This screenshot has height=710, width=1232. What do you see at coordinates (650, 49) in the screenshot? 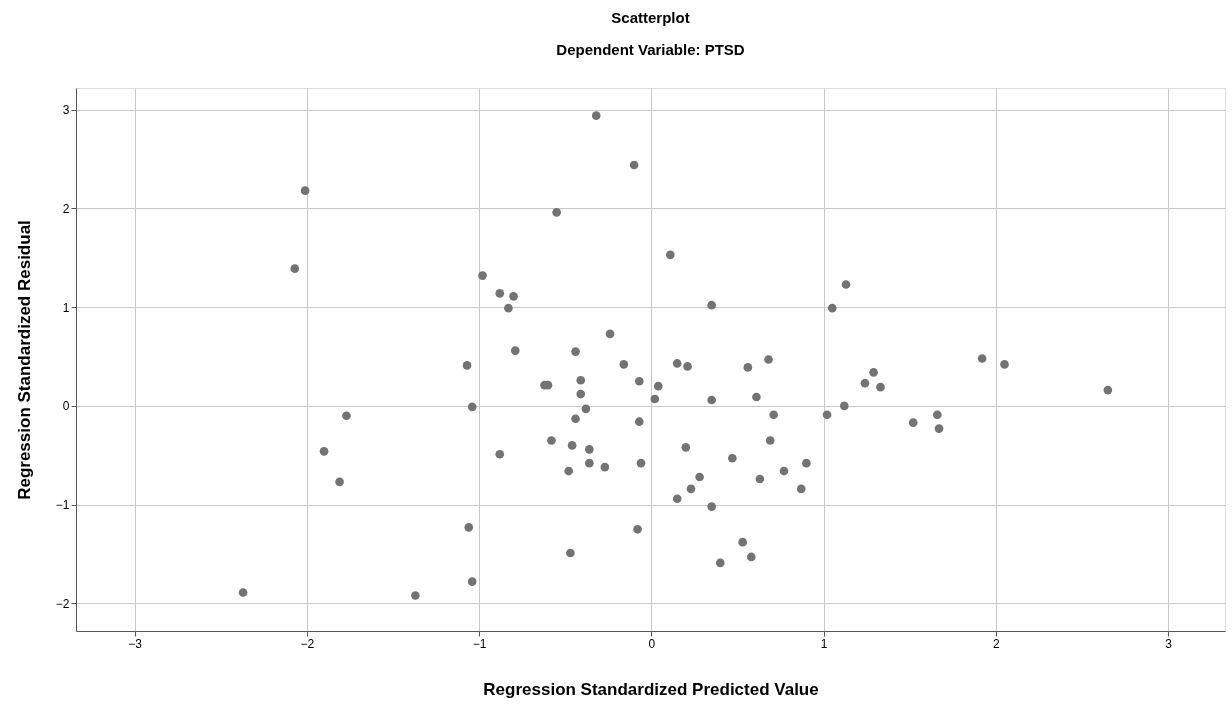
I see `chart-subtitle: Dependent Variable: PTSD` at bounding box center [650, 49].